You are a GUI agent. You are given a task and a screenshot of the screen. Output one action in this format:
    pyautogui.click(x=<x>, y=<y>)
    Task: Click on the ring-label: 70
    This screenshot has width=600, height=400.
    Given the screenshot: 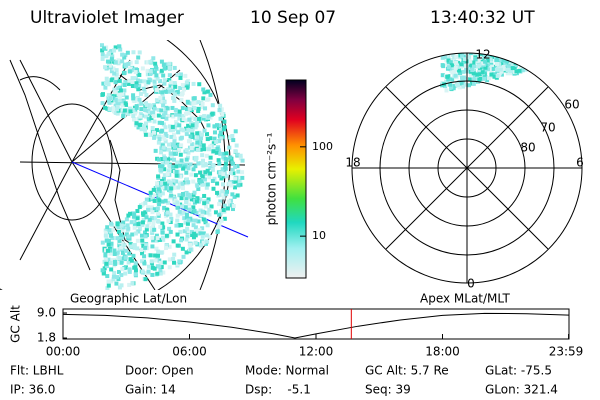 What is the action you would take?
    pyautogui.click(x=547, y=128)
    